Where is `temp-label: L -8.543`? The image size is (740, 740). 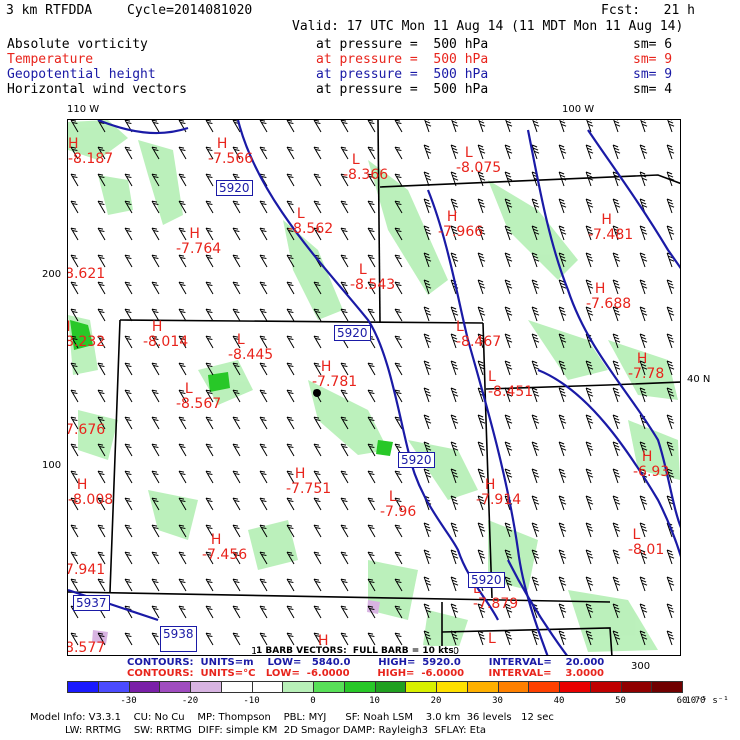
temp-label: L -8.543 is located at coordinates (373, 277).